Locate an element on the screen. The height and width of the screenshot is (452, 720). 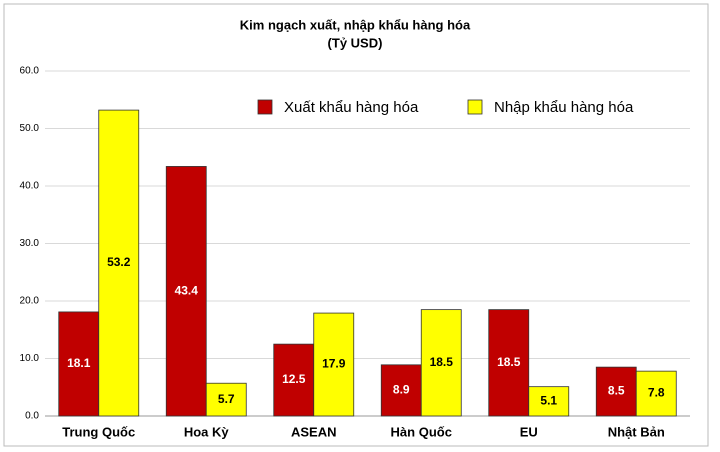
data-label: 43.4 is located at coordinates (187, 290).